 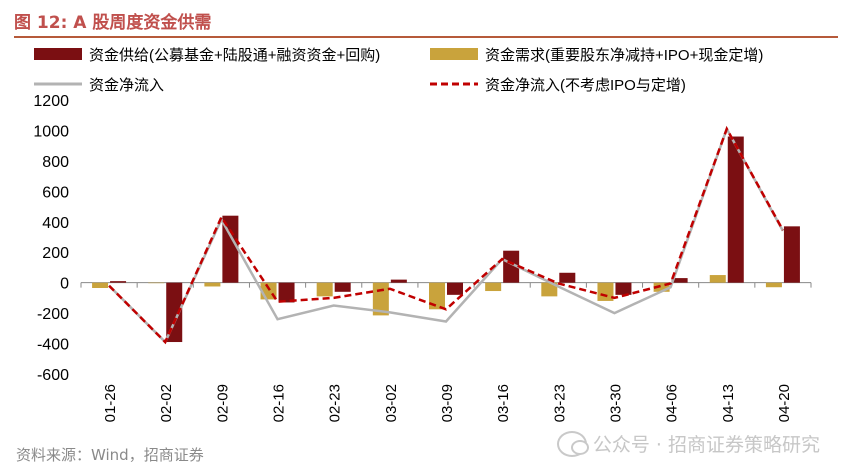 I want to click on source-note: 资料来源：Wind，招商证券, so click(x=110, y=455).